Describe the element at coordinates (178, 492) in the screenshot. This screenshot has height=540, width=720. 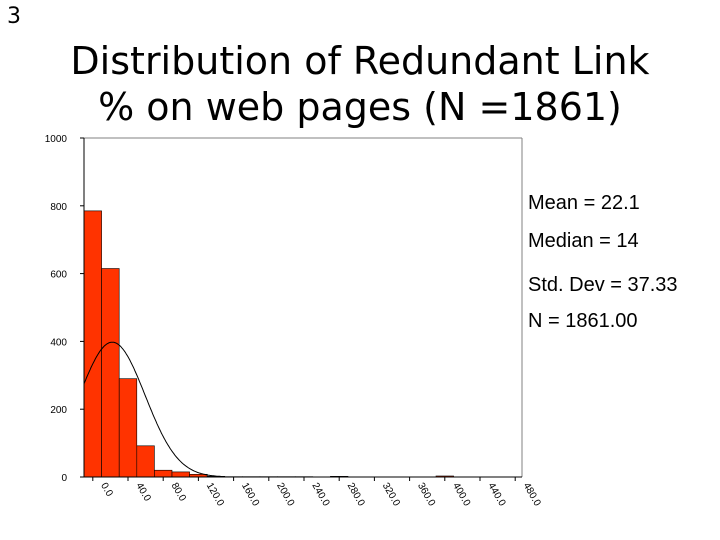
I see `x-tick-label: 80.0` at that location.